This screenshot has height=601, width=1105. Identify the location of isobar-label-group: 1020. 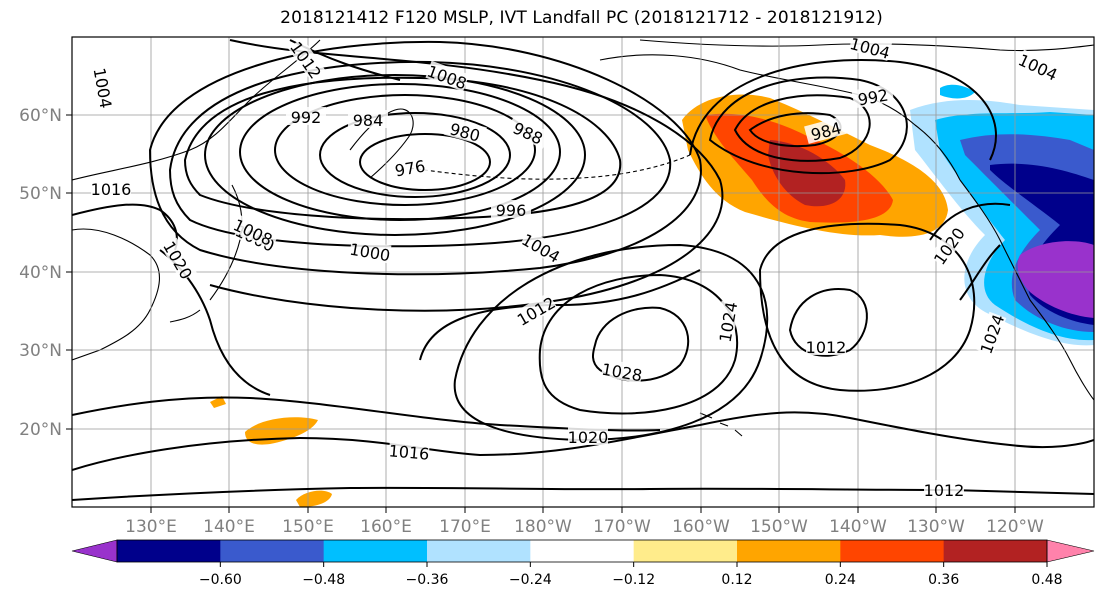
(588, 437).